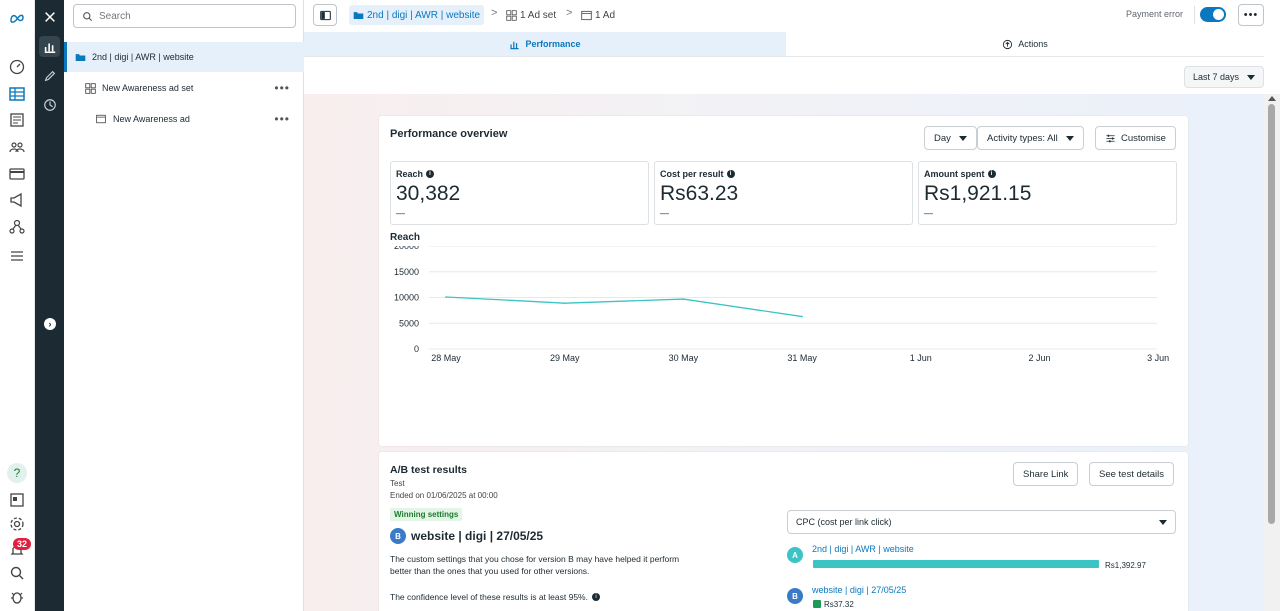 The height and width of the screenshot is (611, 1280). What do you see at coordinates (863, 549) in the screenshot?
I see `version-a-link: 2nd | digi | AWR | website` at bounding box center [863, 549].